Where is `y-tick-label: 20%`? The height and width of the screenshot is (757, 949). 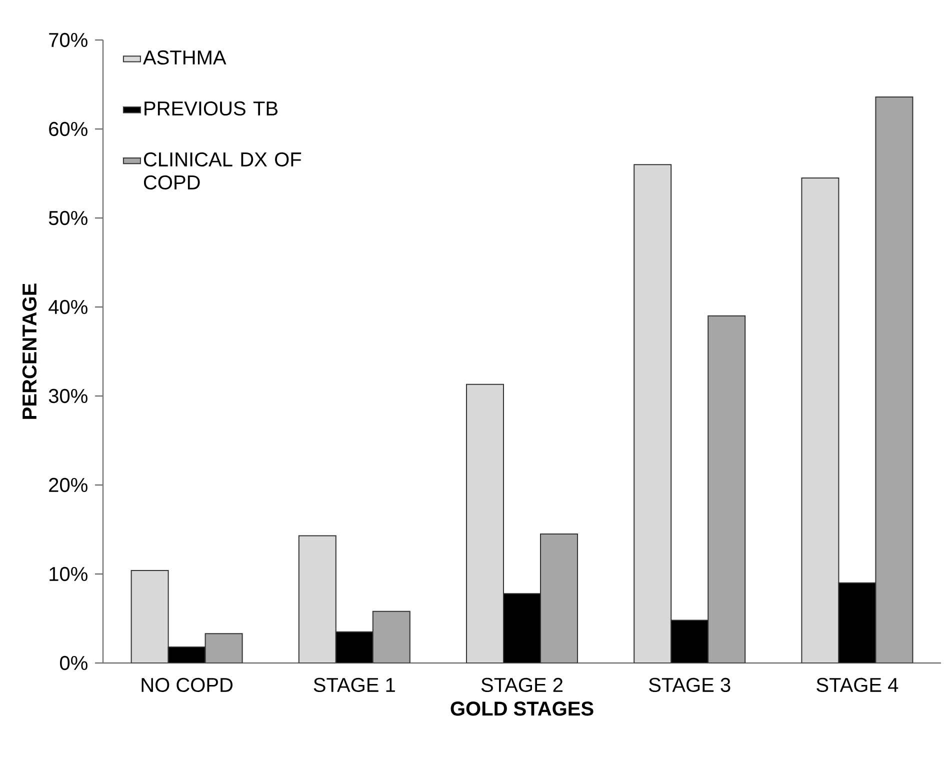
y-tick-label: 20% is located at coordinates (68, 485).